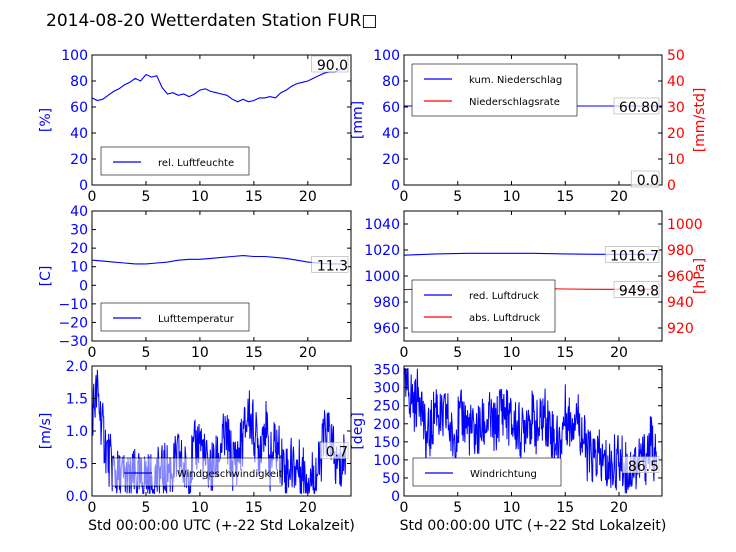 This screenshot has height=552, width=736. What do you see at coordinates (46, 120) in the screenshot?
I see `y-axis-label: [%]` at bounding box center [46, 120].